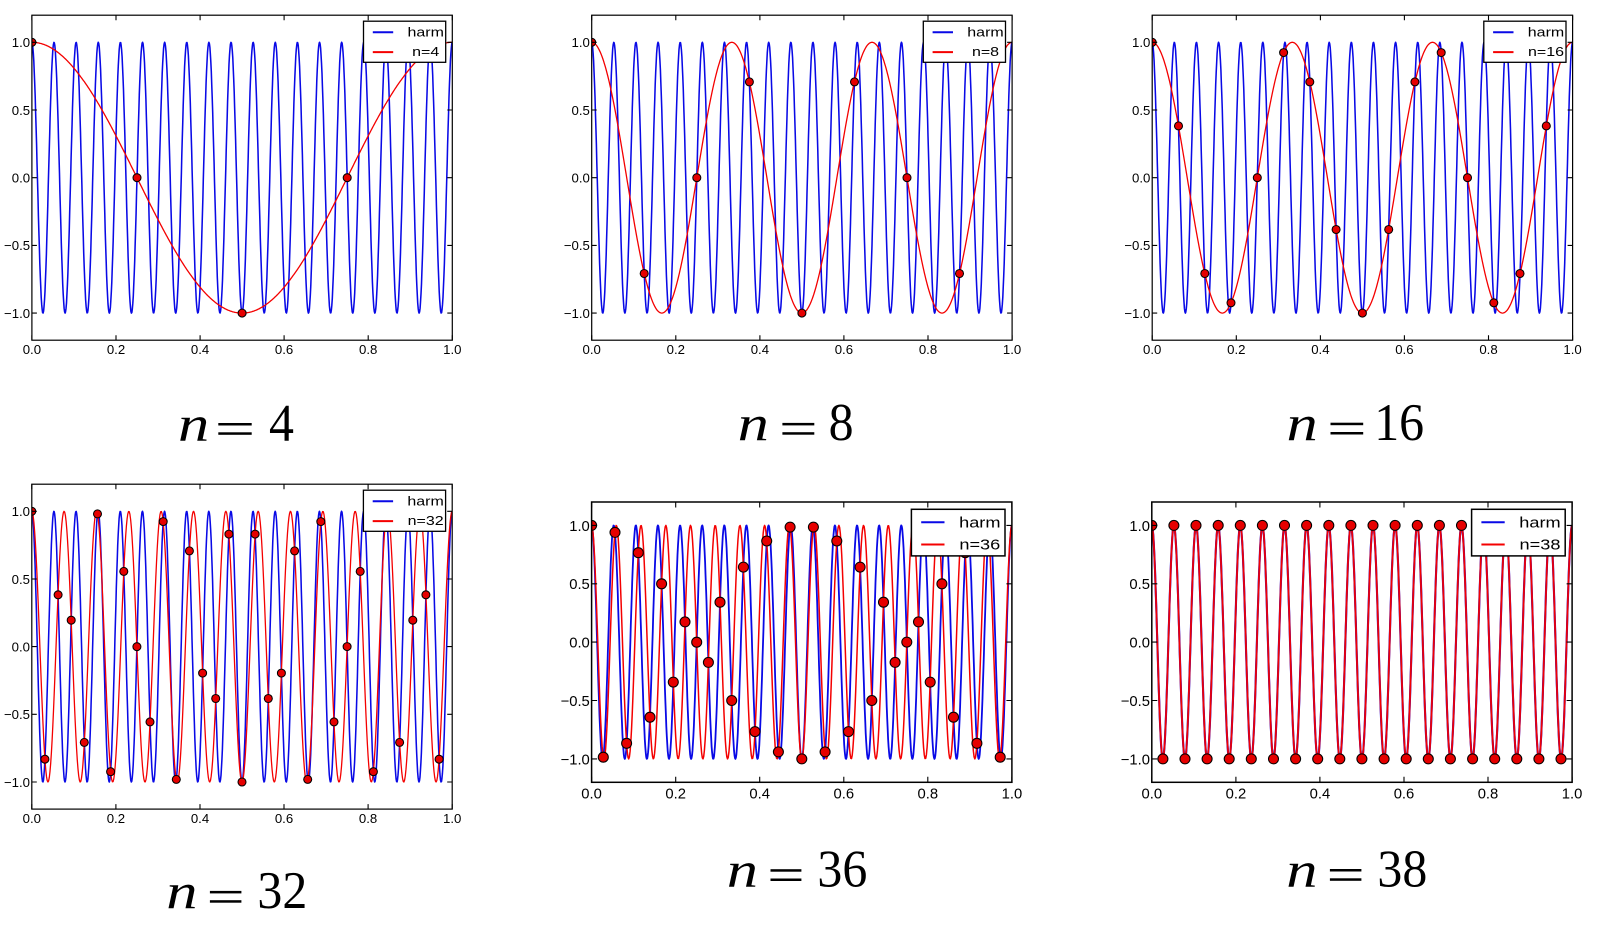  I want to click on svg-text: 38, so click(1402, 869).